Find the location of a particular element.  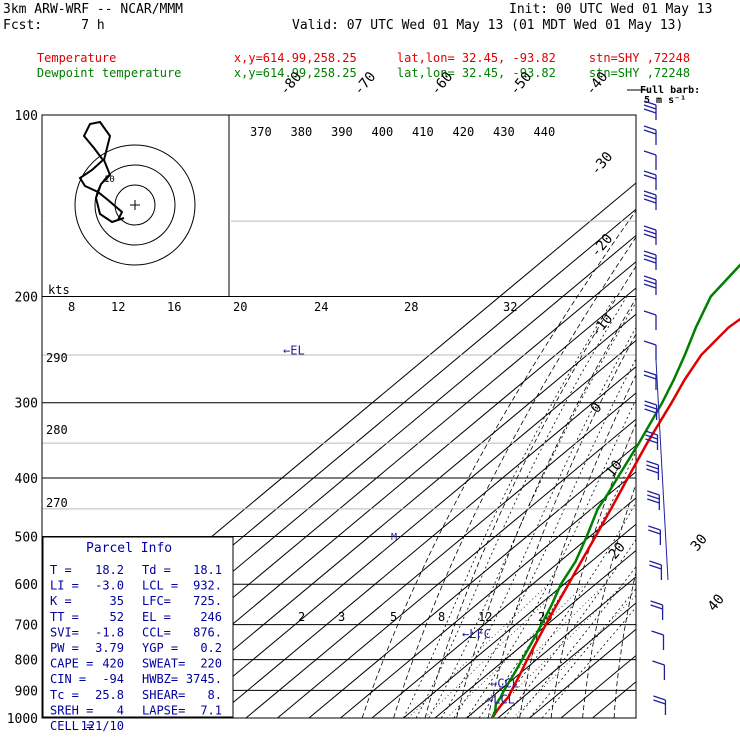

mark-m: M is located at coordinates (394, 537).